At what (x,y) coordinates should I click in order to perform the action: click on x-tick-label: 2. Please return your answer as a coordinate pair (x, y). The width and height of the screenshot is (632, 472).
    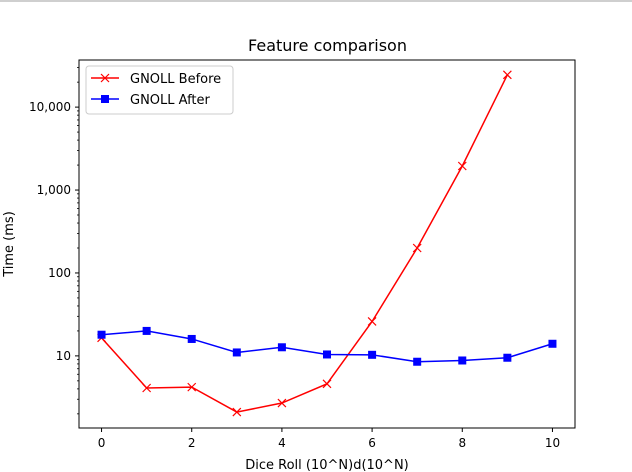
    Looking at the image, I should click on (192, 443).